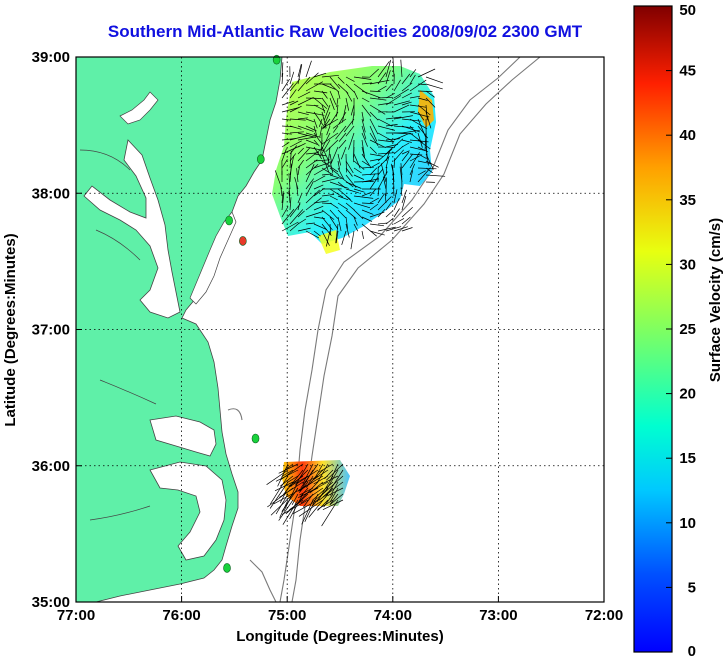 This screenshot has height=659, width=724. What do you see at coordinates (181, 615) in the screenshot?
I see `x-tick-label: 76:00` at bounding box center [181, 615].